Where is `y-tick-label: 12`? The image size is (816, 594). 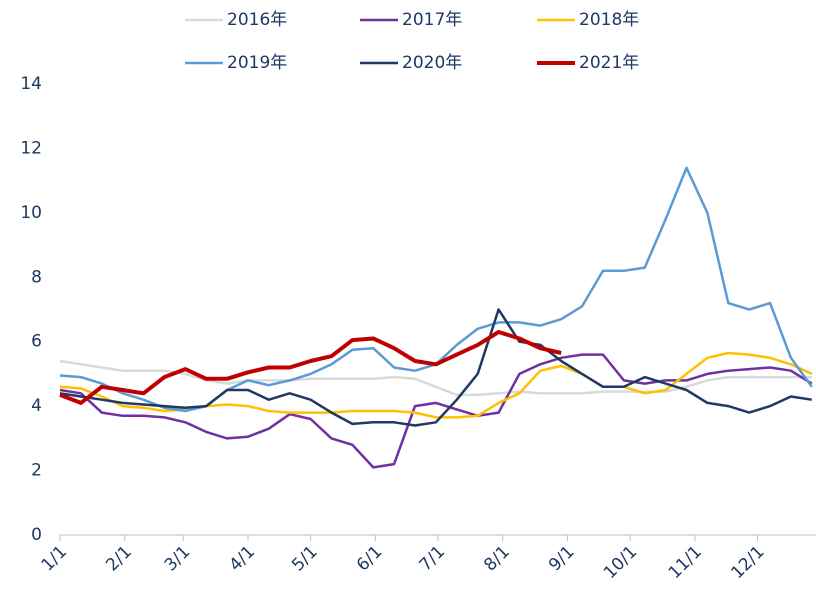
y-tick-label: 12 is located at coordinates (31, 148).